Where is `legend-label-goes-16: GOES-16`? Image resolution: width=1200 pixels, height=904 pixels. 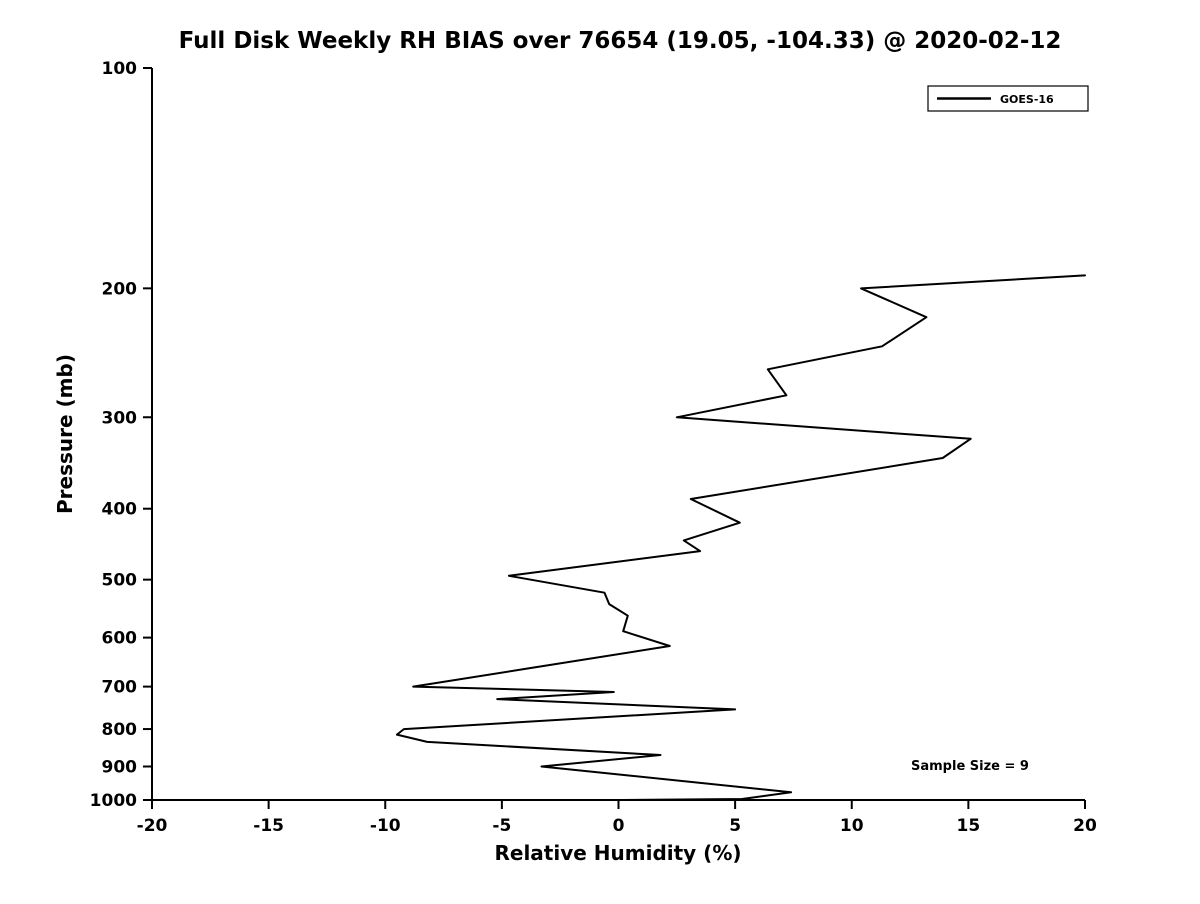
legend-label-goes-16: GOES-16 is located at coordinates (1027, 99).